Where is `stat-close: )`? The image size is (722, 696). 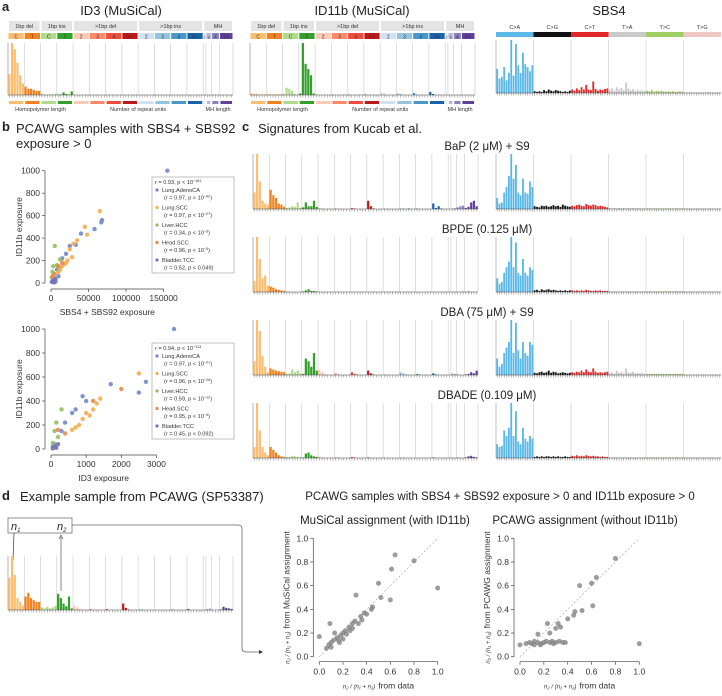
stat-close: ) is located at coordinates (211, 365).